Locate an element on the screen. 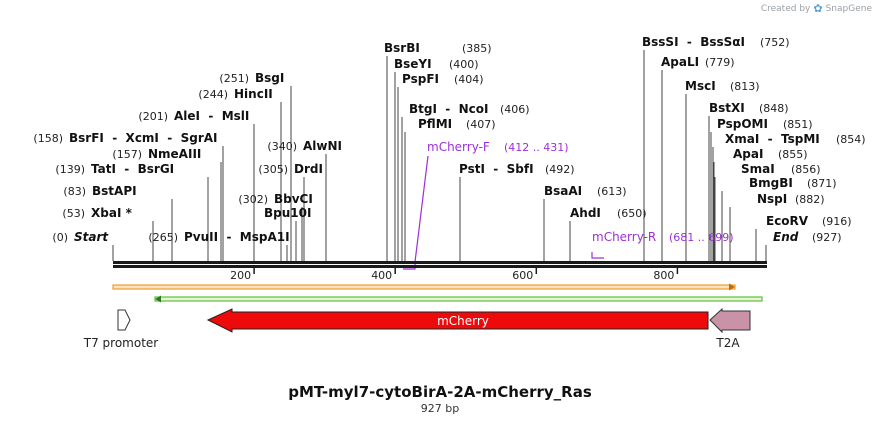 This screenshot has height=424, width=880. orf-reverse-bar is located at coordinates (458, 299).